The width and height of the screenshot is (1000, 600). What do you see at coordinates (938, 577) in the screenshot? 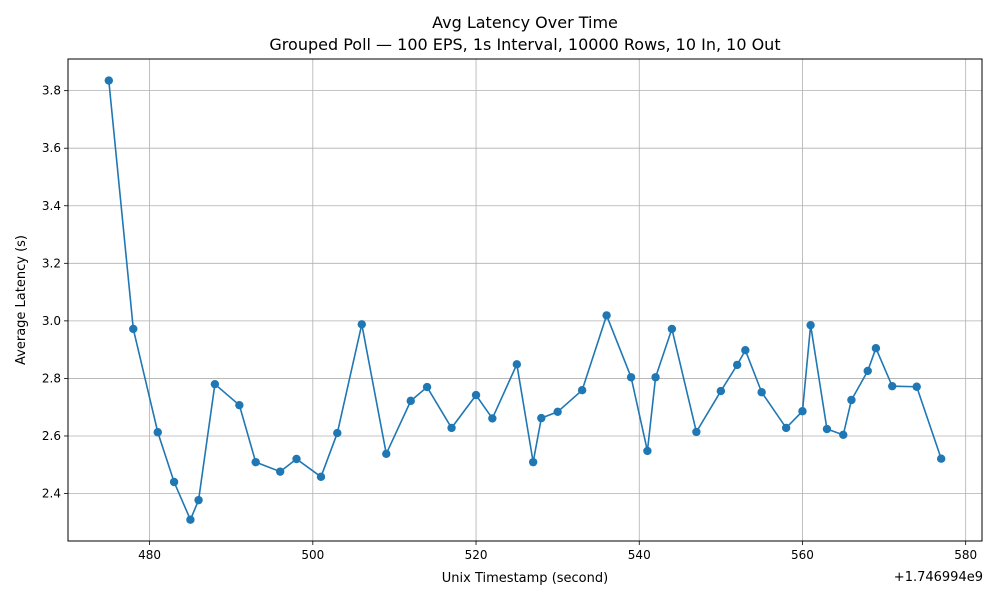
I see `x-axis-offset-label: +1.746994e9` at bounding box center [938, 577].